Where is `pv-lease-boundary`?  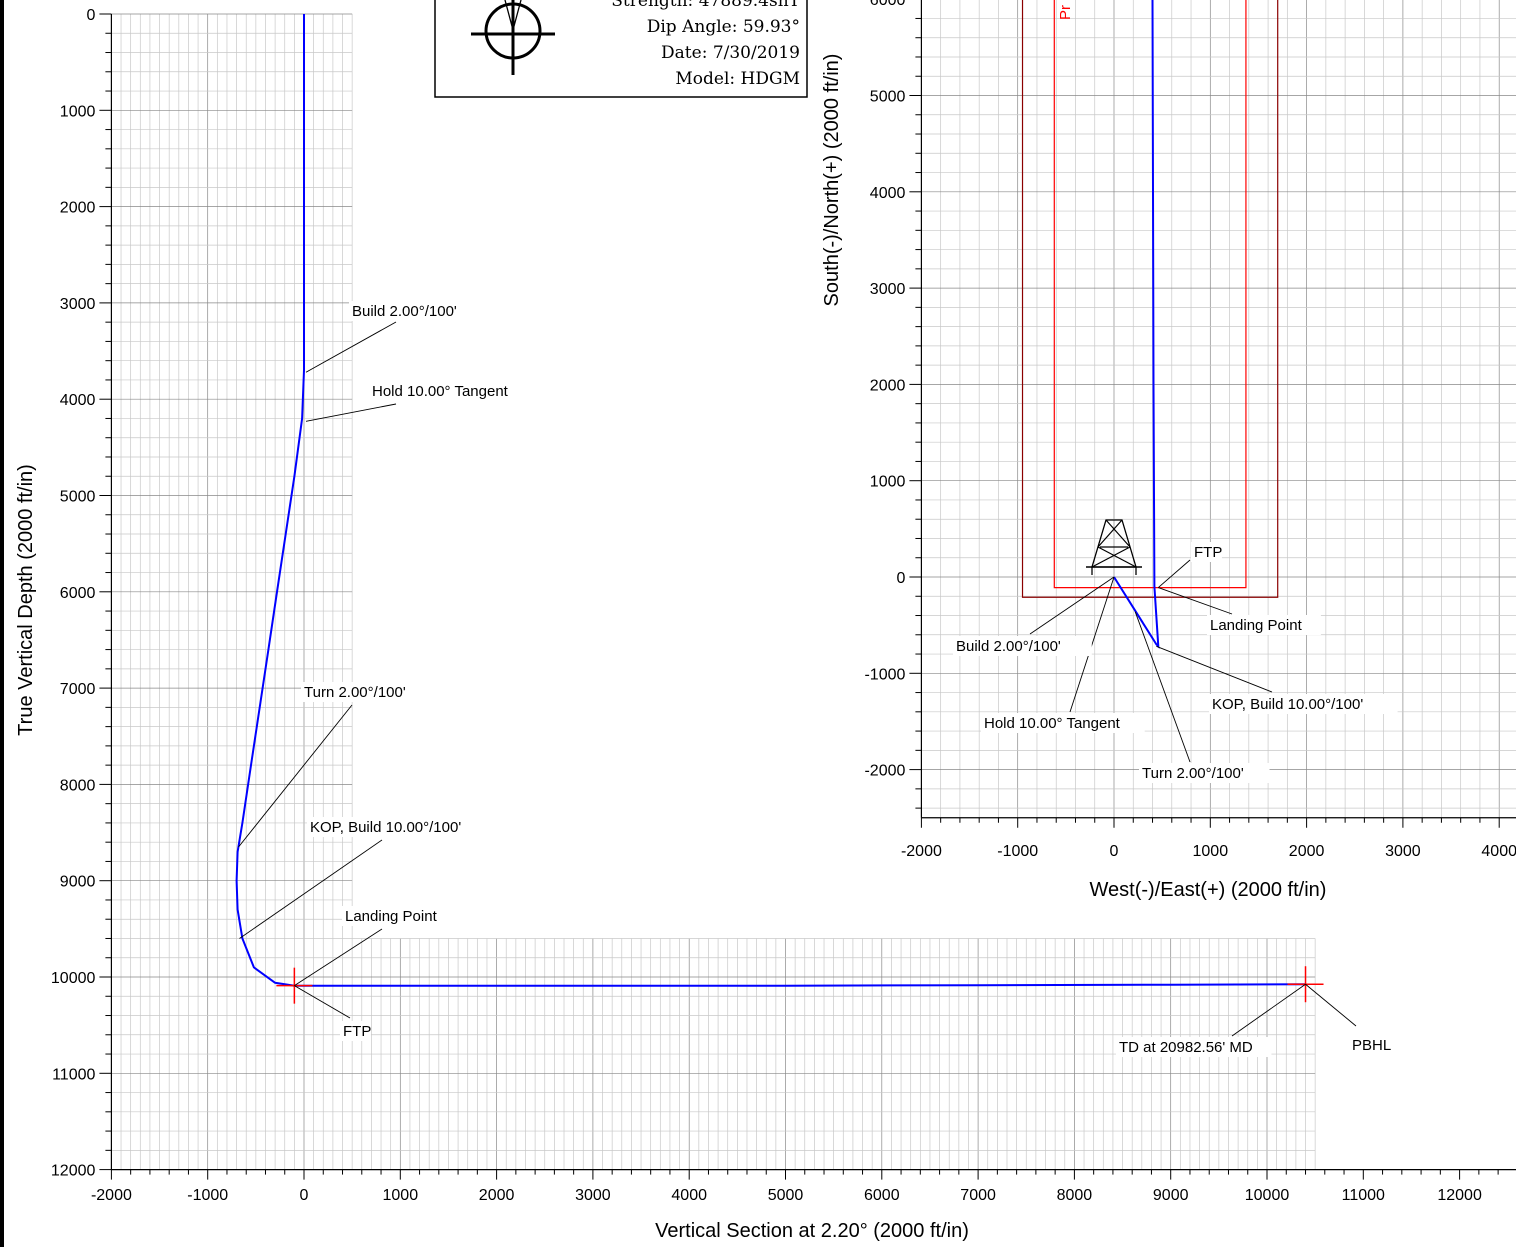
pv-lease-boundary is located at coordinates (1150, 299).